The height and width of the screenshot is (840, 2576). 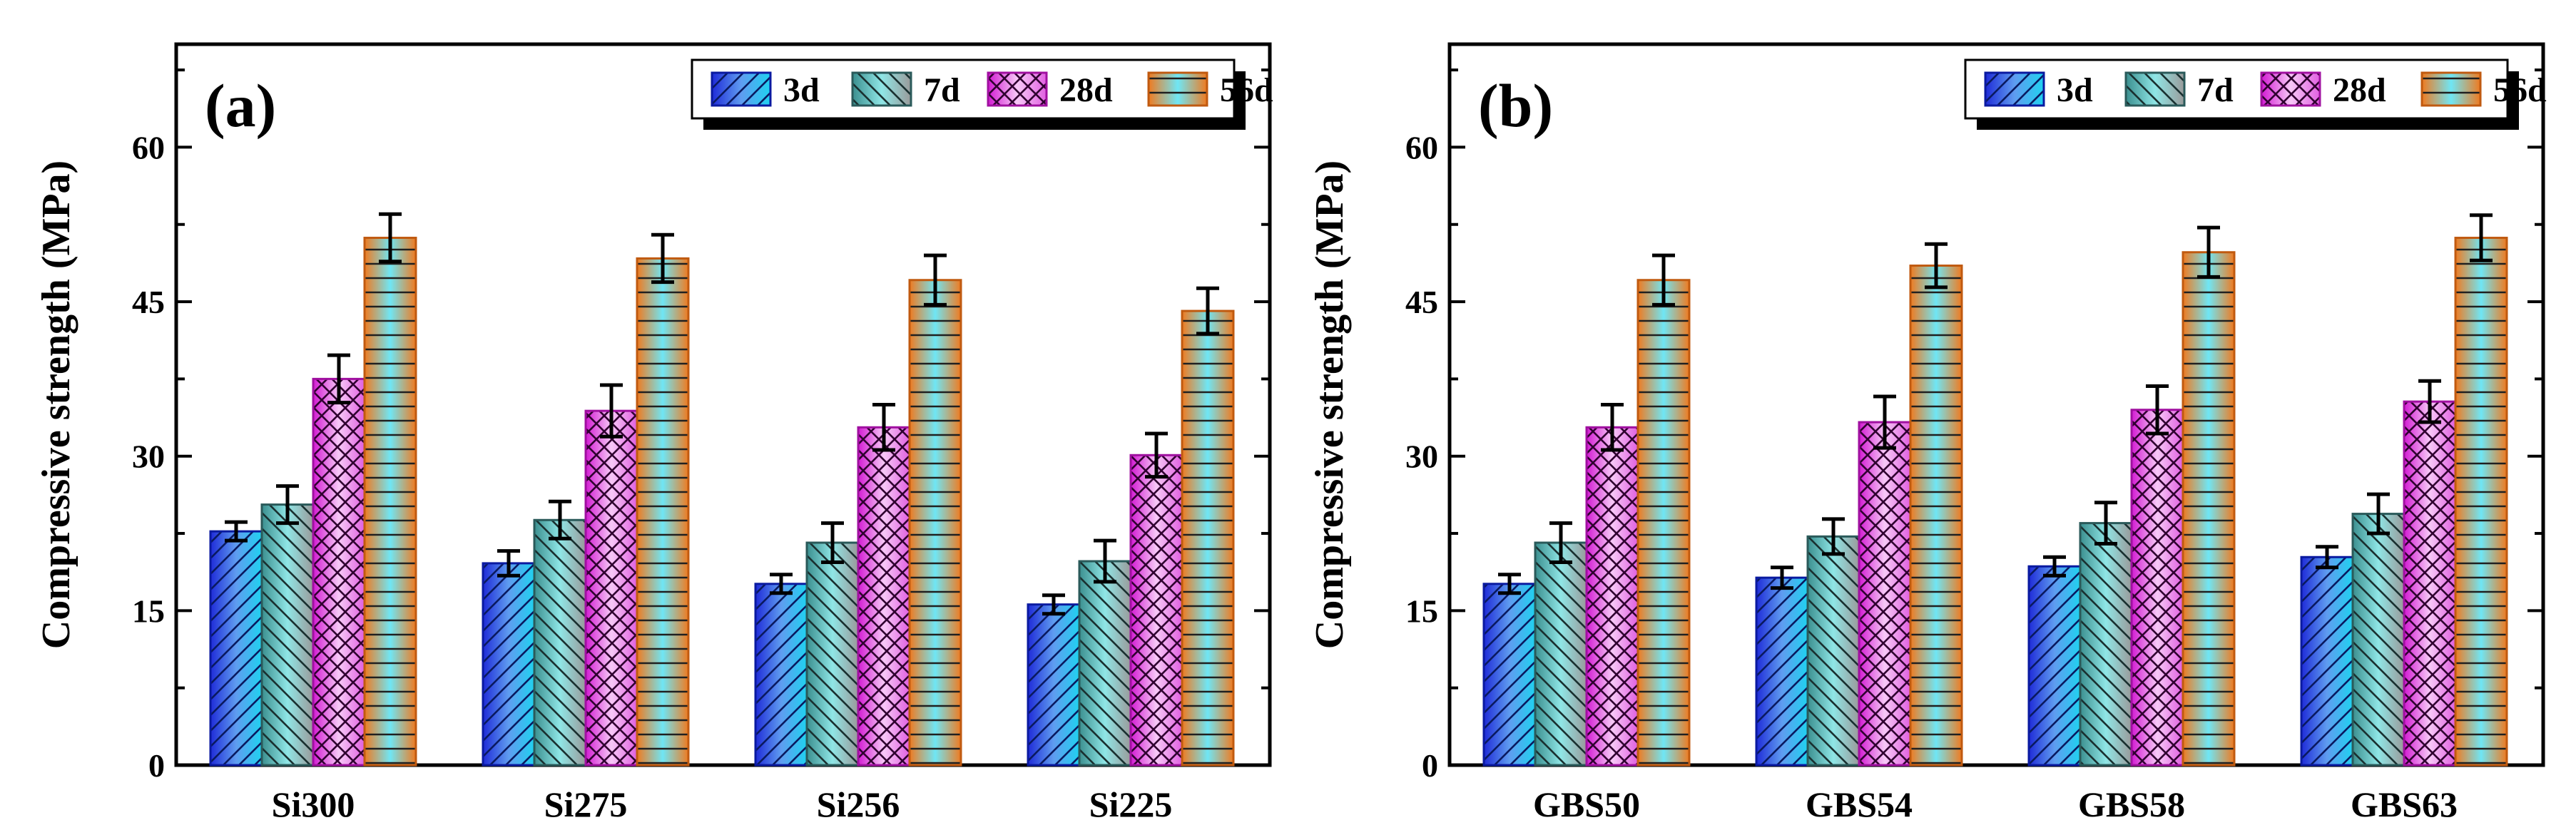 What do you see at coordinates (2327, 661) in the screenshot?
I see `bar-hatch-3d-GBS63` at bounding box center [2327, 661].